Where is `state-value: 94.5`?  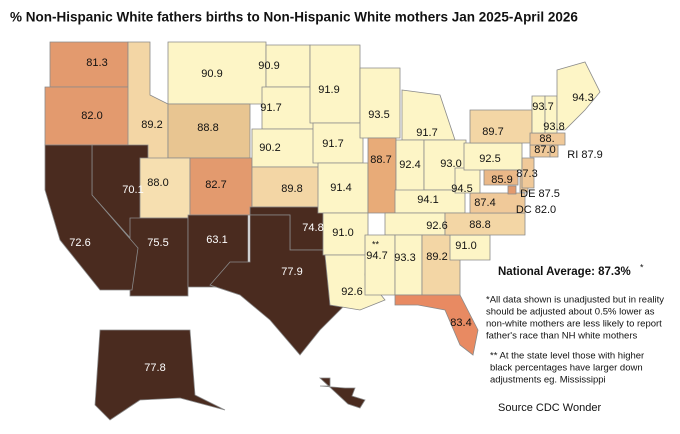 state-value: 94.5 is located at coordinates (461, 189).